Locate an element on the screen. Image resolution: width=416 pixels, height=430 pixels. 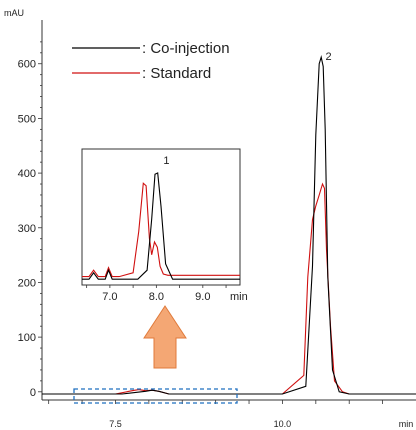
legend-label: : Standard is located at coordinates (176, 73).